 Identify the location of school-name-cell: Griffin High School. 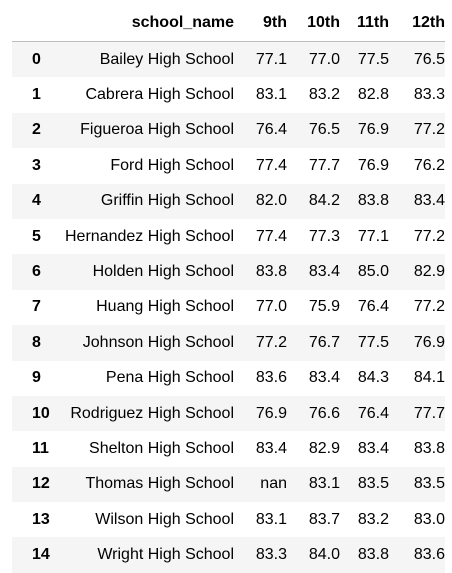
(145, 201).